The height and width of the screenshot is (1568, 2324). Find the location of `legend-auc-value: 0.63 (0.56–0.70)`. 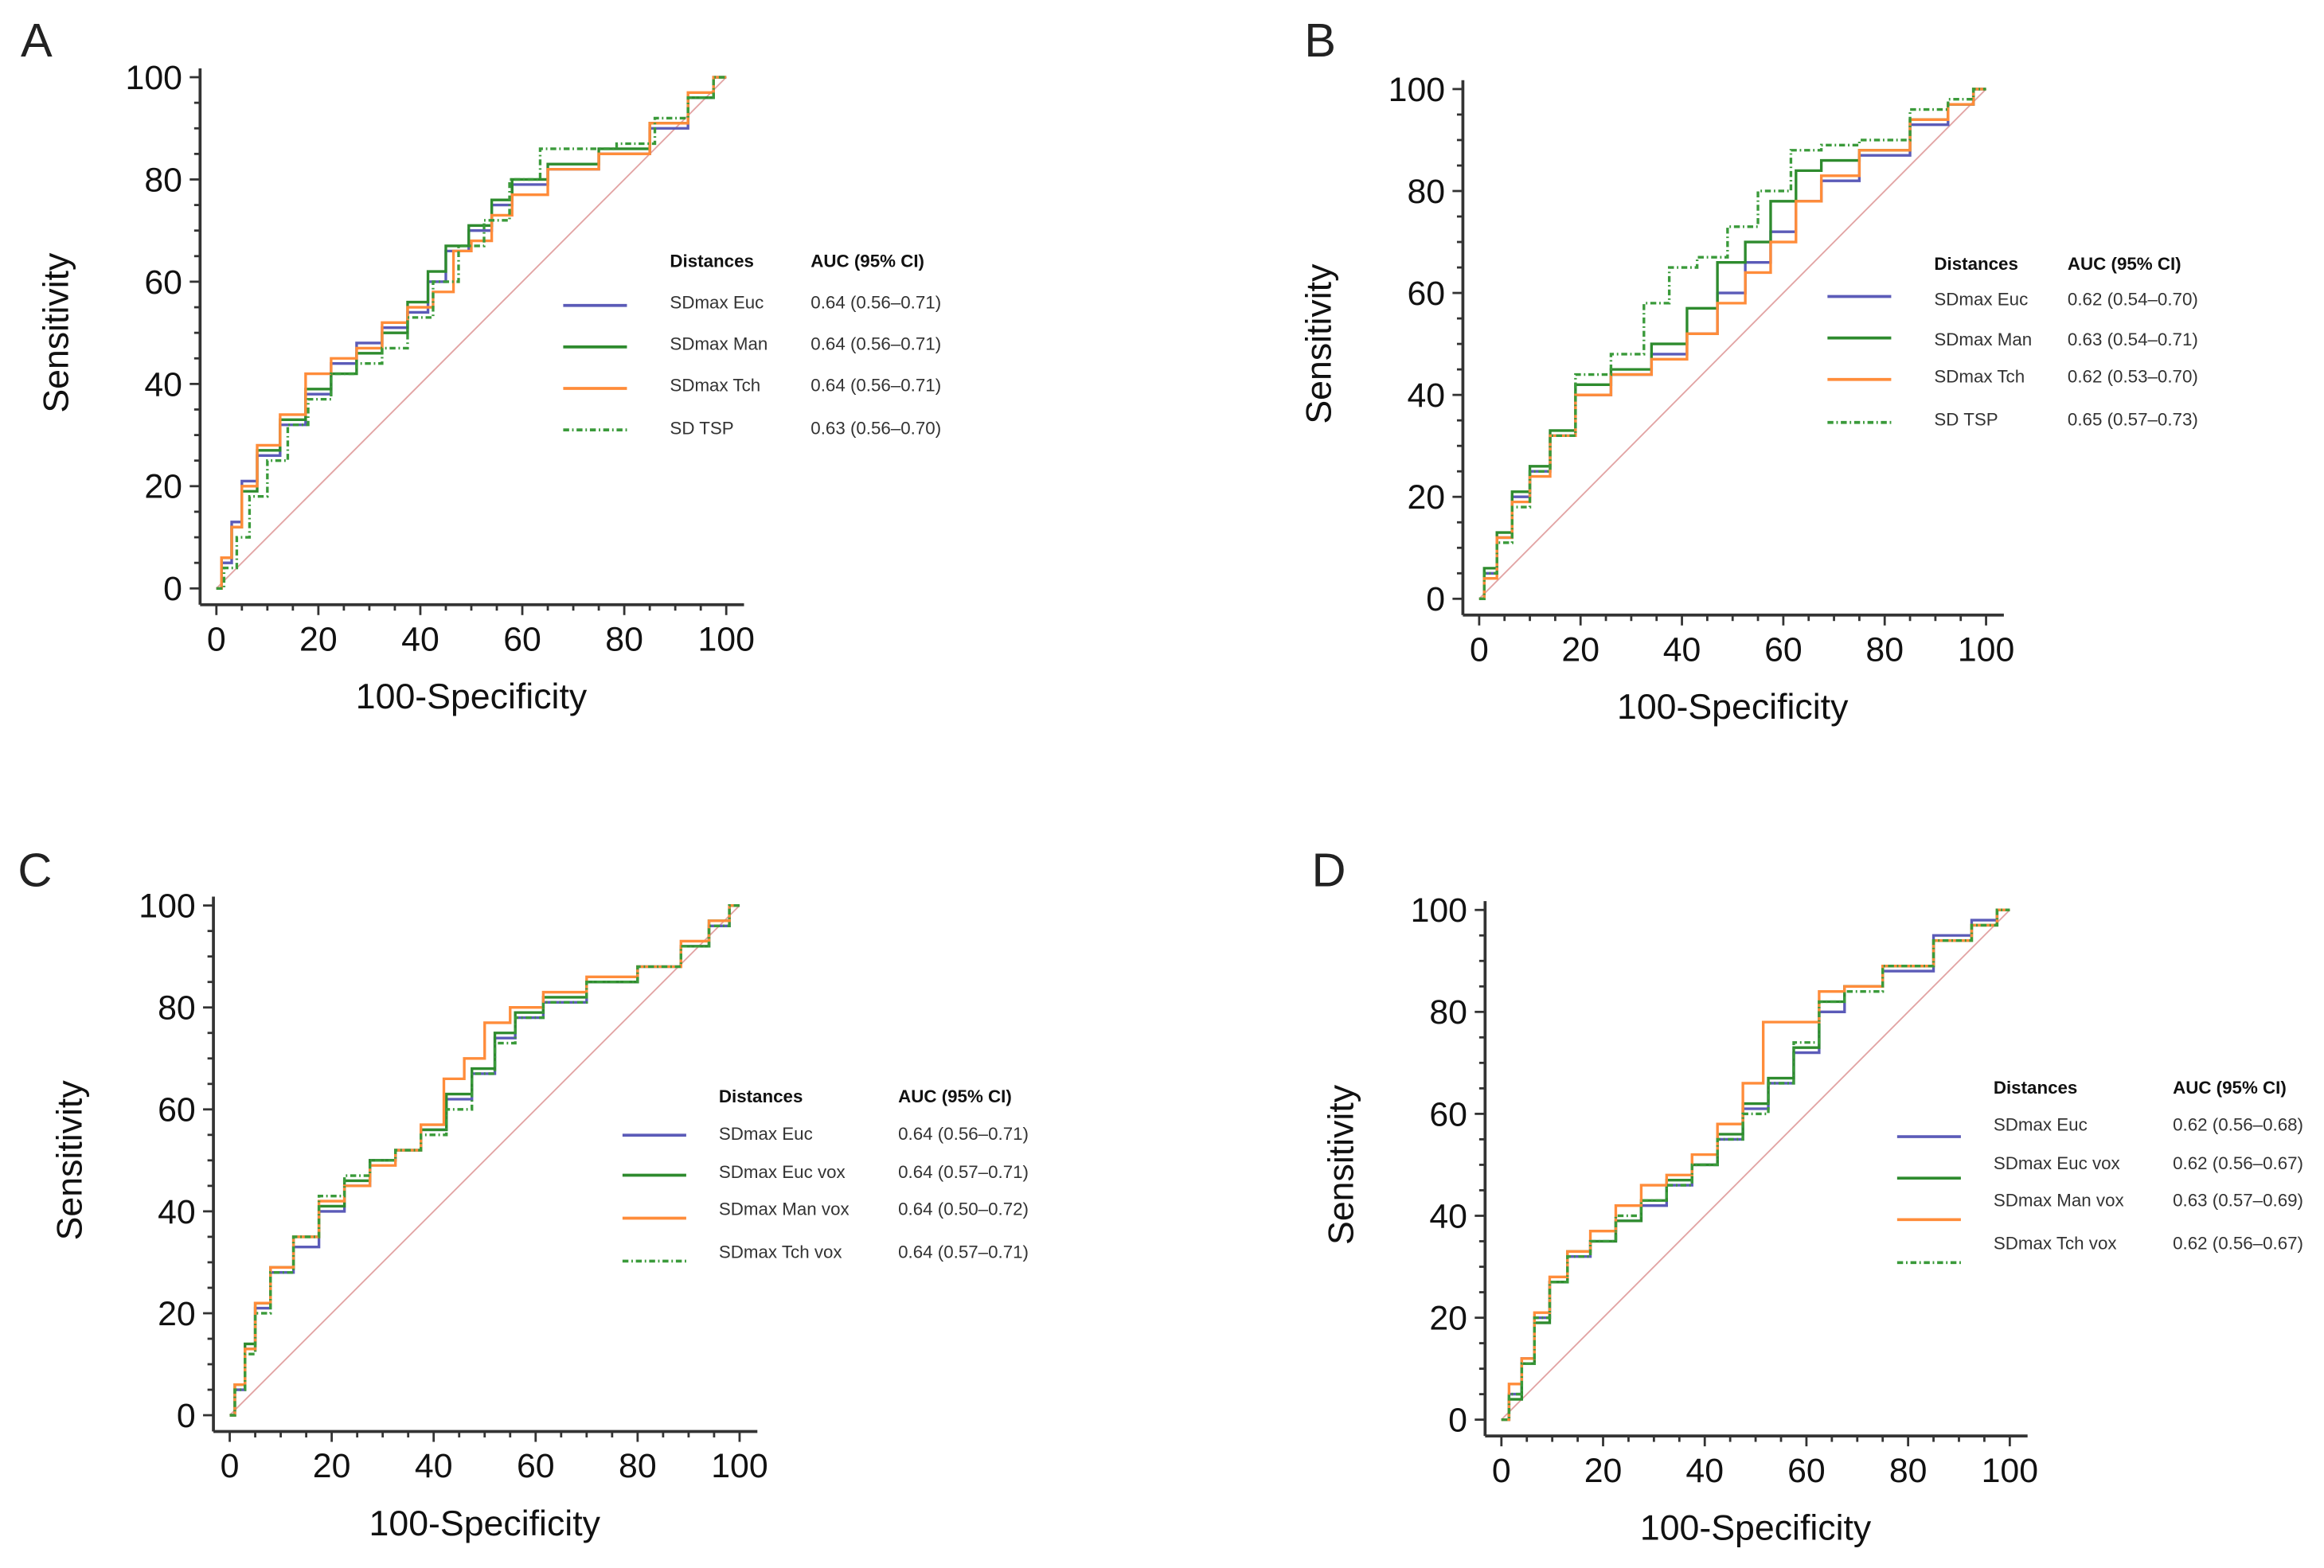

legend-auc-value: 0.63 (0.56–0.70) is located at coordinates (876, 429).